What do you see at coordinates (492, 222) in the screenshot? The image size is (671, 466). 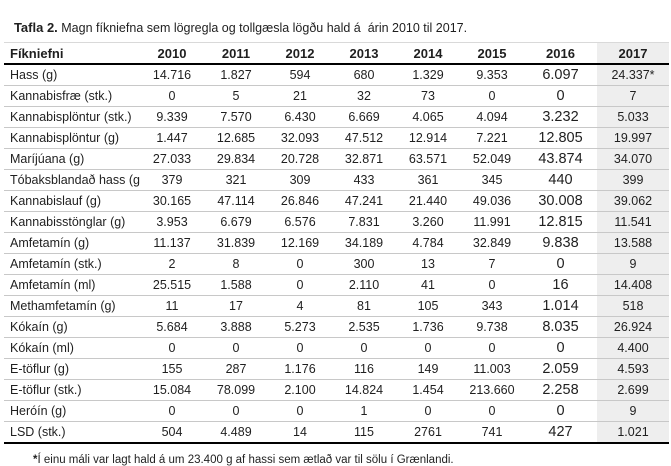 I see `cell-value: 11.991` at bounding box center [492, 222].